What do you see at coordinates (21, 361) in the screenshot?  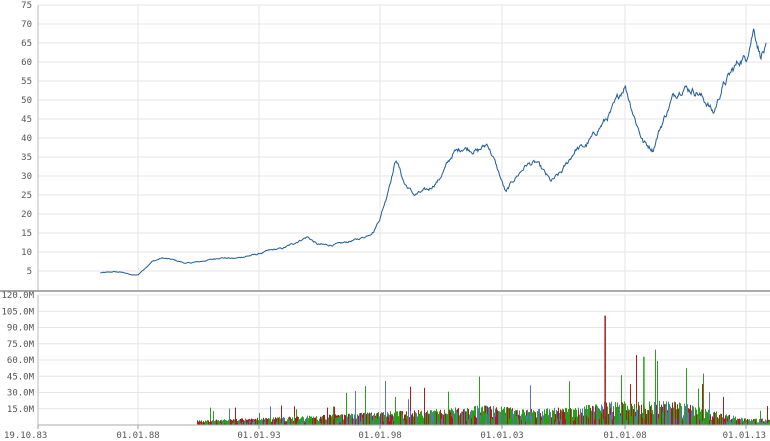 I see `volume-y-tick-label: 60.0M` at bounding box center [21, 361].